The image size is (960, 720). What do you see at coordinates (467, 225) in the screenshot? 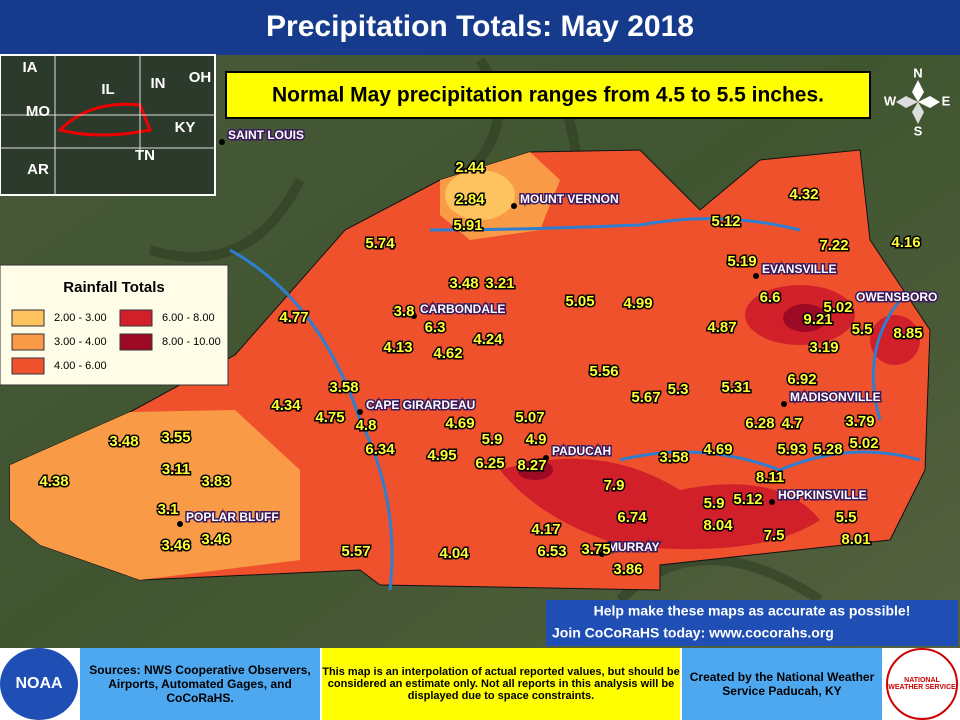
I see `station-value: 5.91` at bounding box center [467, 225].